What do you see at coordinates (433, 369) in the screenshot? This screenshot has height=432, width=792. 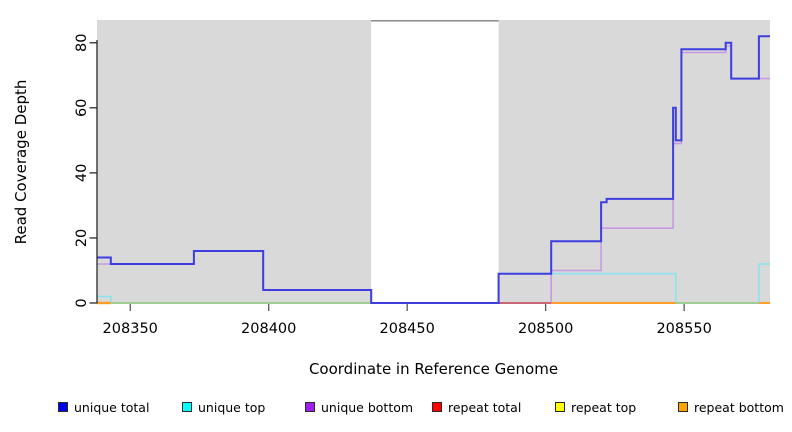 I see `x-axis-title: Coordinate in Reference Genome` at bounding box center [433, 369].